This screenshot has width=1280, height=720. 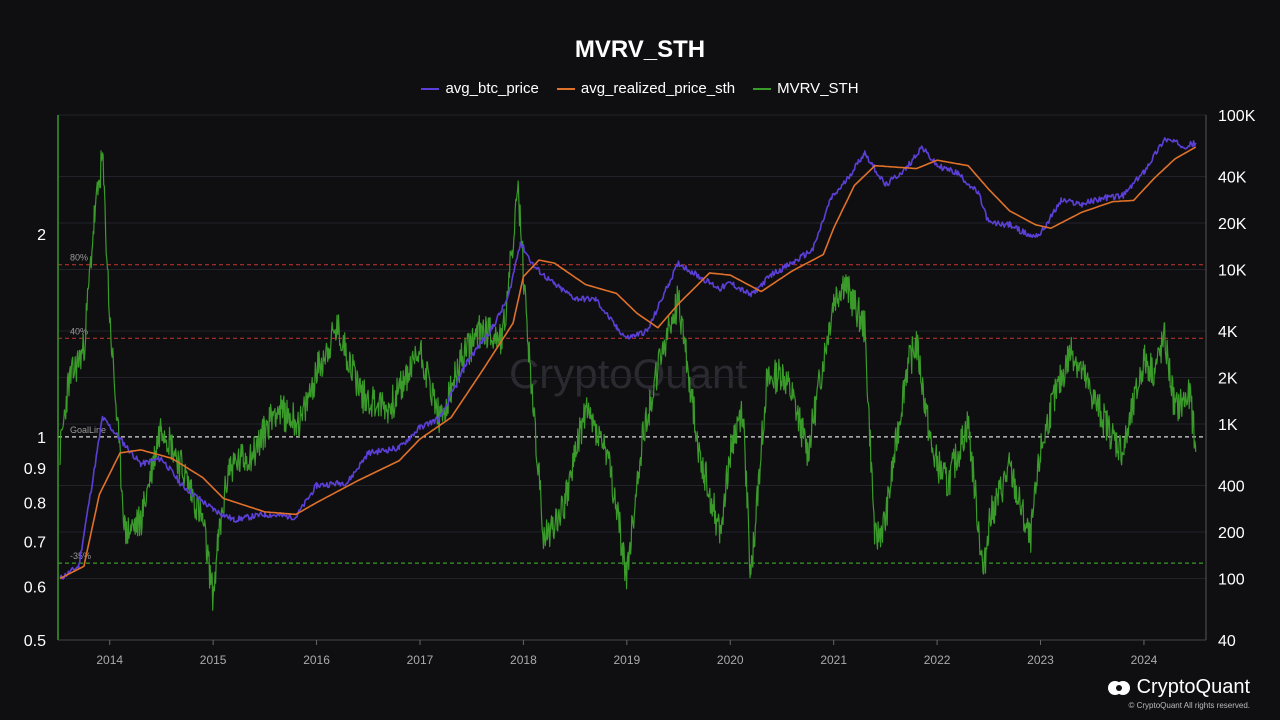 I want to click on x-tick-label: 2015, so click(x=213, y=660).